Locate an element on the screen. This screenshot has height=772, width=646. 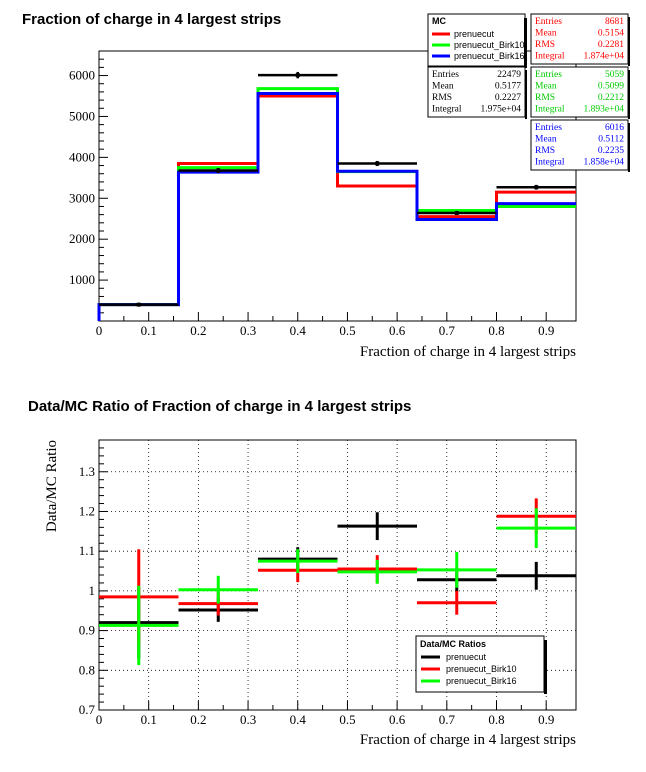
stats-value: 0.2281 is located at coordinates (611, 45).